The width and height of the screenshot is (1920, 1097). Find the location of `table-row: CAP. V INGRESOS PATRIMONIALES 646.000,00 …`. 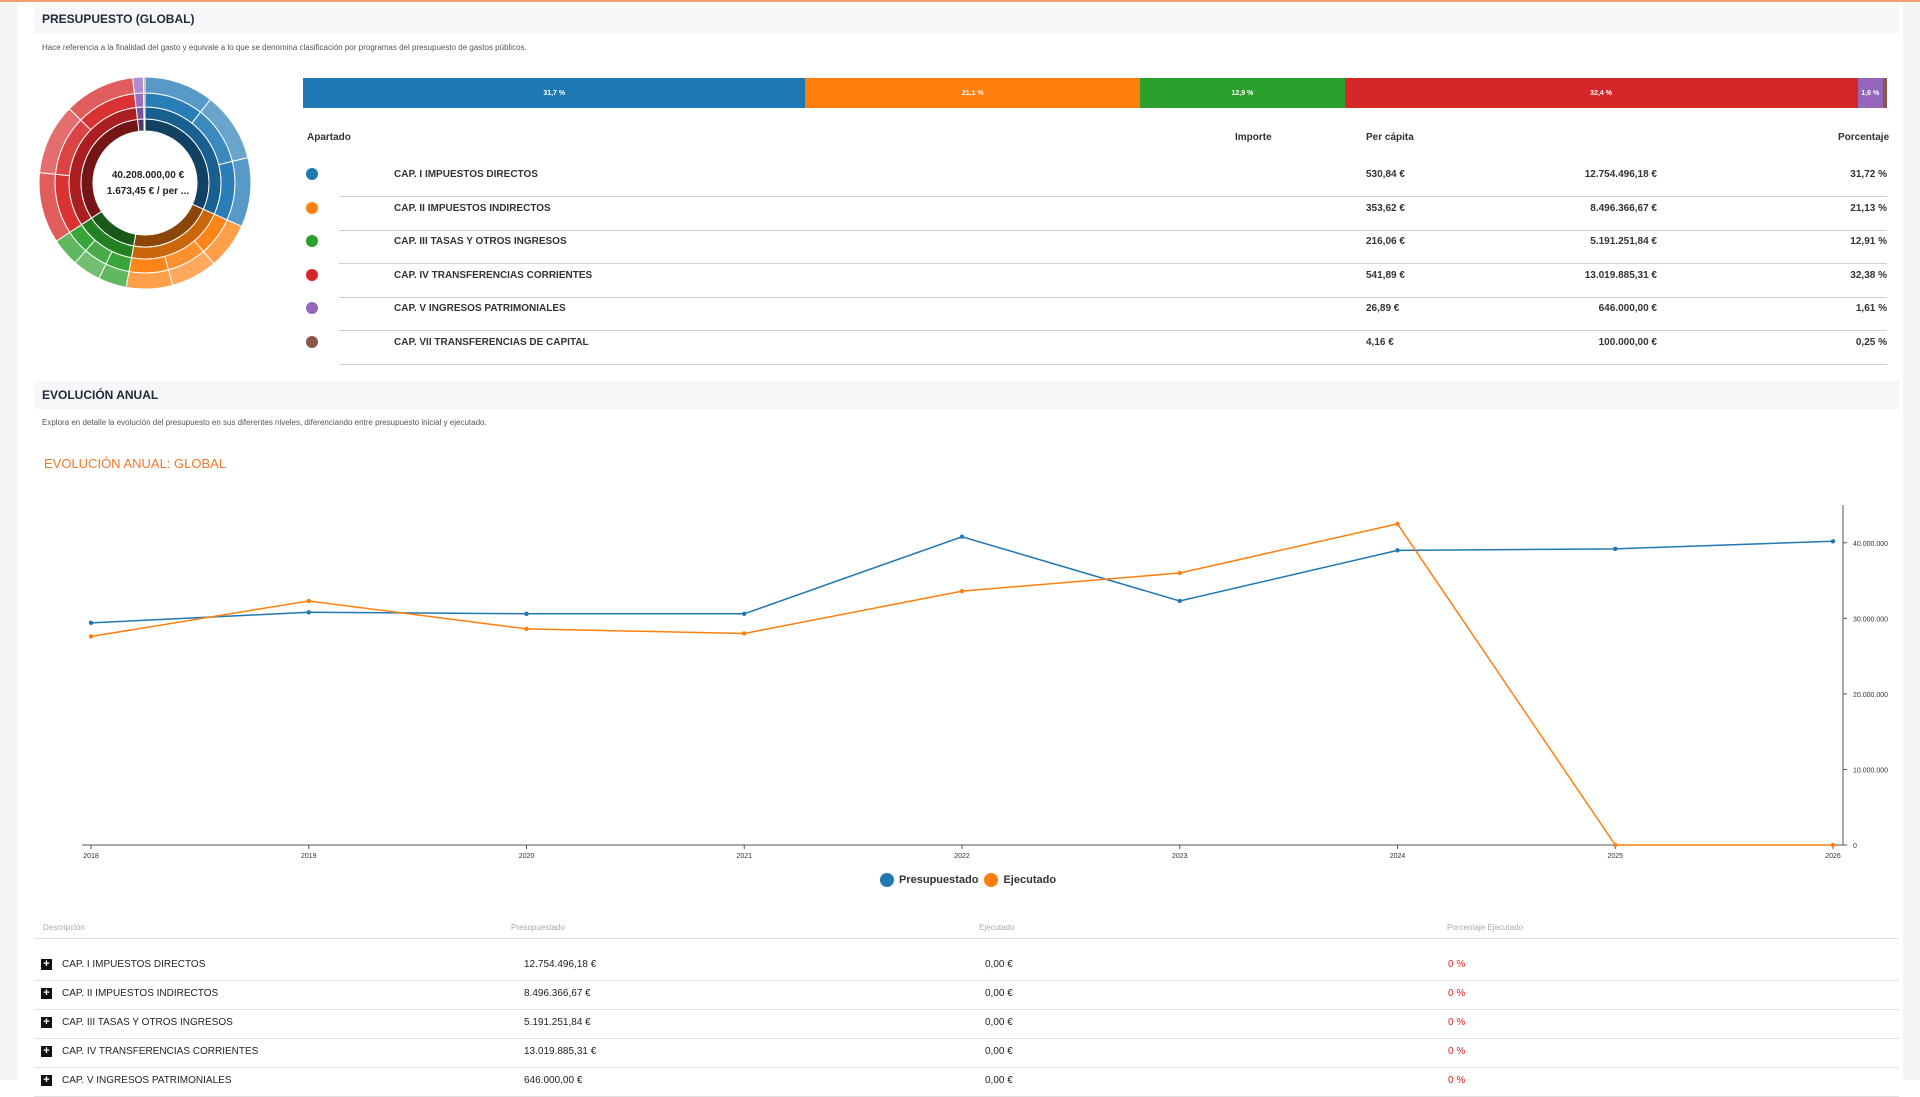

table-row: CAP. V INGRESOS PATRIMONIALES 646.000,00 … is located at coordinates (1095, 314).